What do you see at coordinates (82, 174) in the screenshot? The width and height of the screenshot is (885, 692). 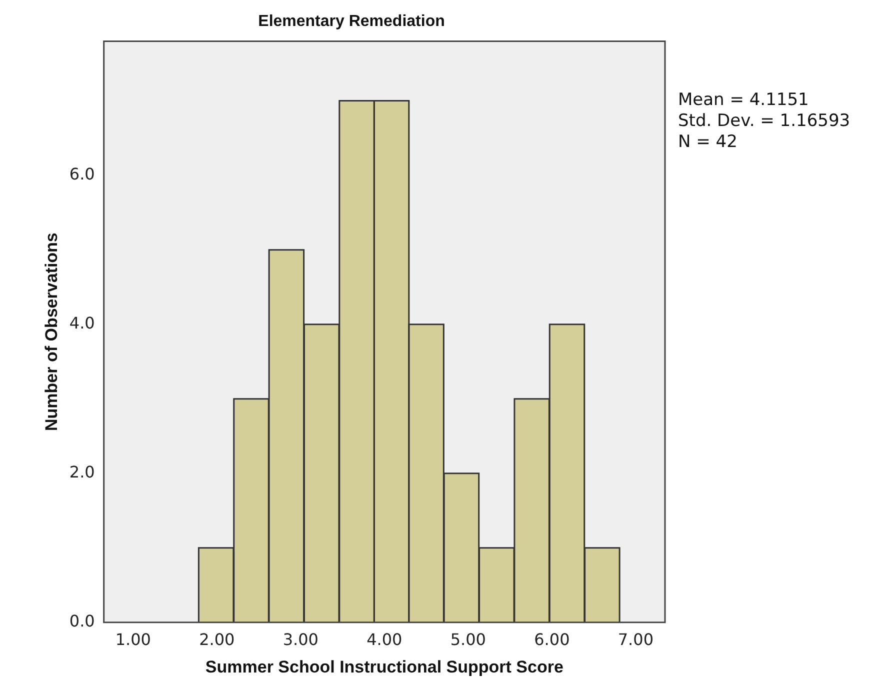 I see `y-tick-label: 6.0` at bounding box center [82, 174].